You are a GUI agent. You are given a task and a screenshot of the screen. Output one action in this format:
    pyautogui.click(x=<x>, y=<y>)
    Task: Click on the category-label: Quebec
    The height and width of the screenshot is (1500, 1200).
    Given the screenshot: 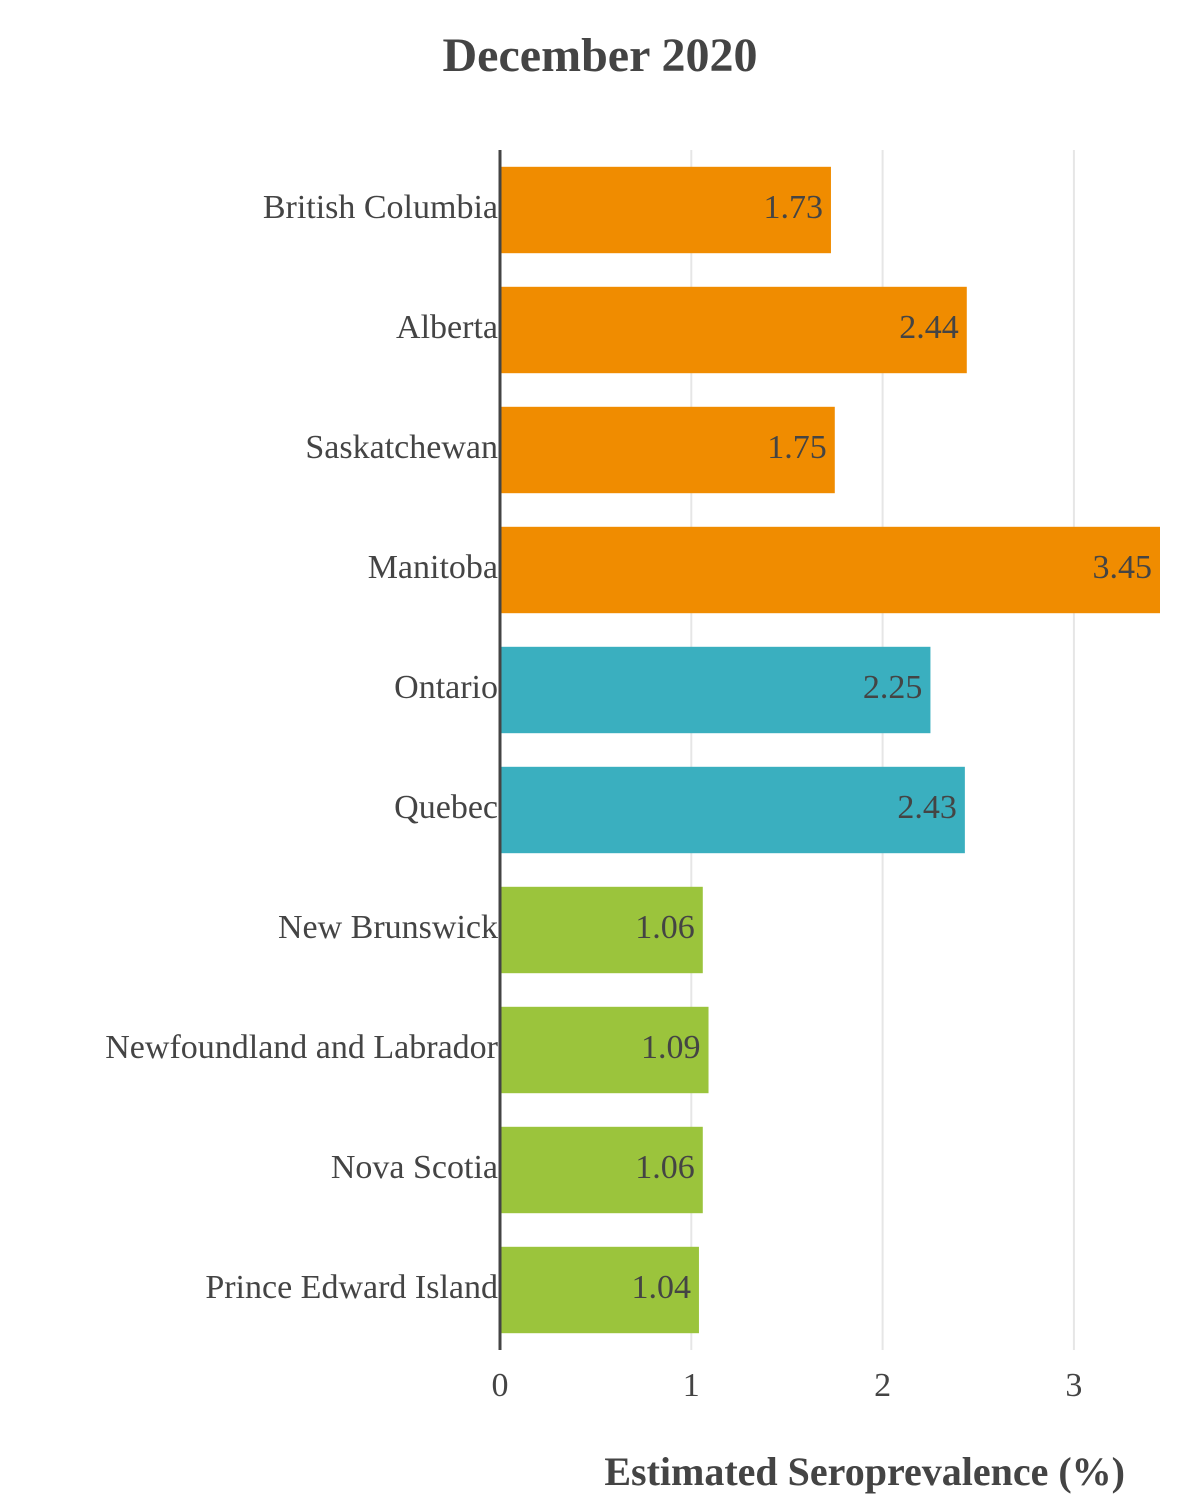 What is the action you would take?
    pyautogui.click(x=446, y=807)
    